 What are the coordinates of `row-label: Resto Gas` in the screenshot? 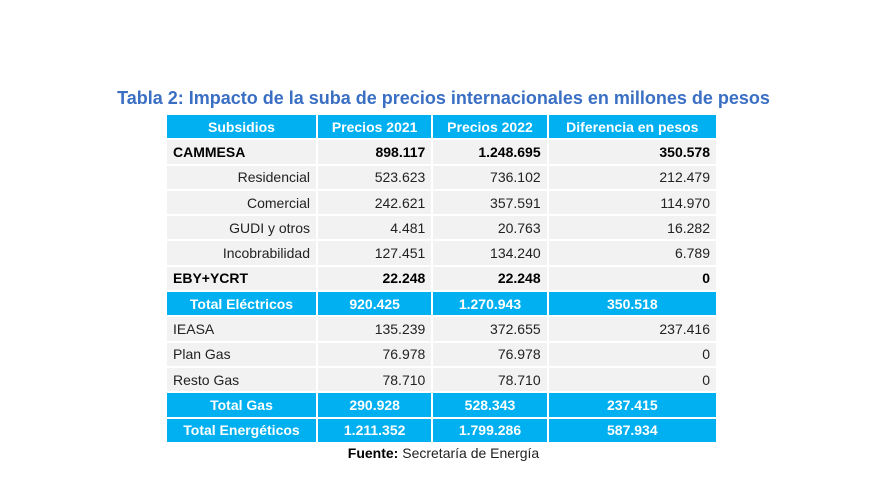 It's located at (241, 379).